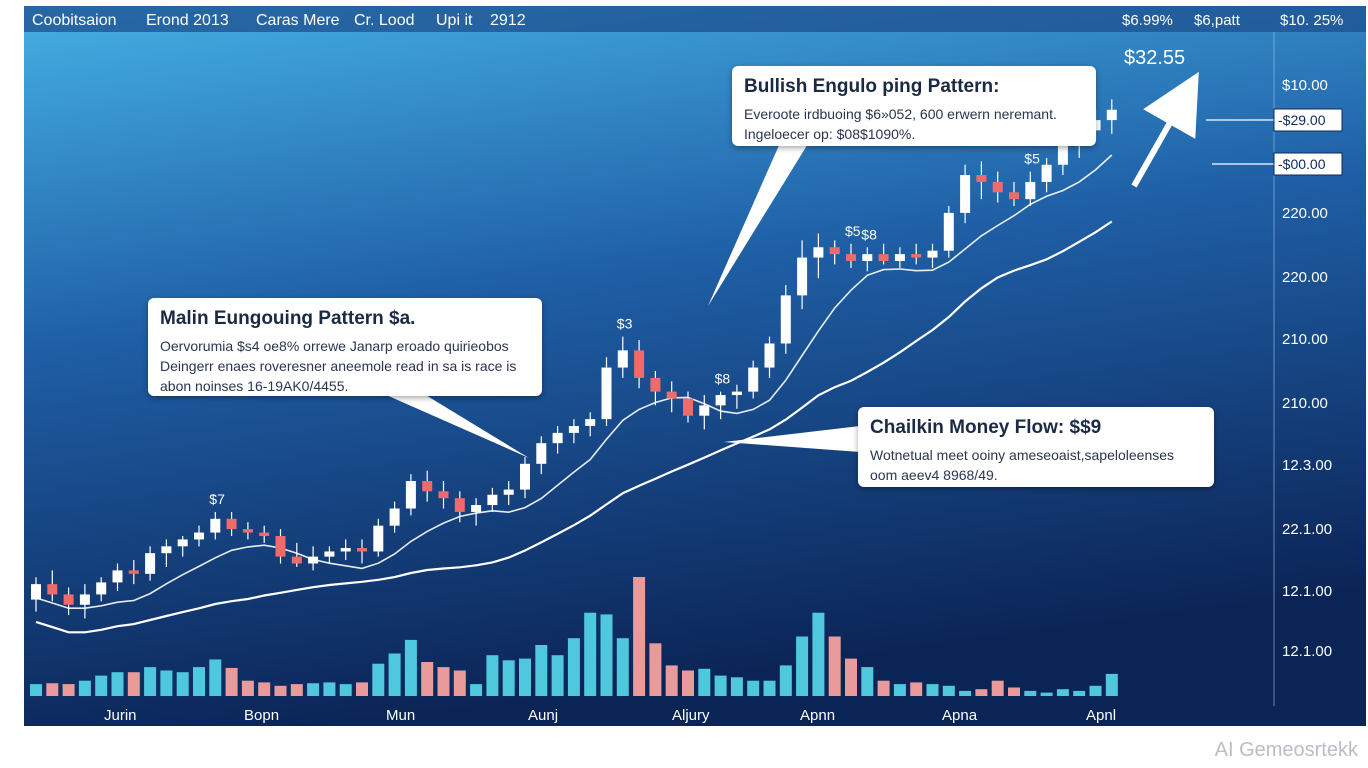  What do you see at coordinates (1147, 20) in the screenshot?
I see `header-stat: $6.99%` at bounding box center [1147, 20].